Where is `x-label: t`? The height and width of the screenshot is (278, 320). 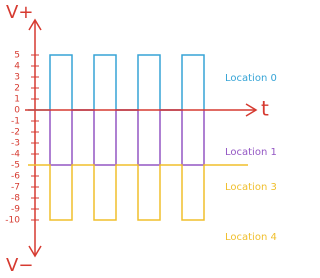
x-label: t is located at coordinates (265, 109).